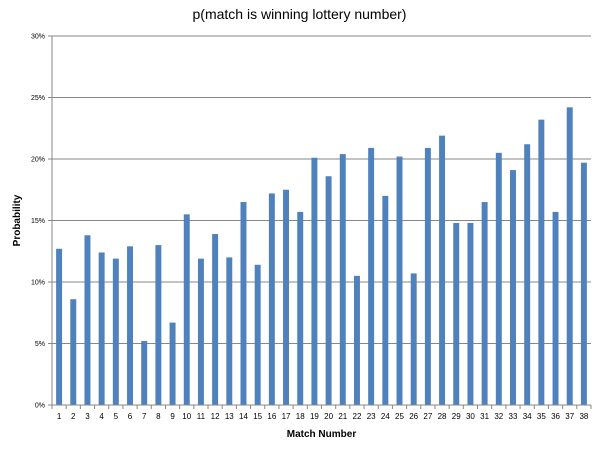 This screenshot has height=452, width=599. What do you see at coordinates (101, 416) in the screenshot?
I see `x-tick-label: 4` at bounding box center [101, 416].